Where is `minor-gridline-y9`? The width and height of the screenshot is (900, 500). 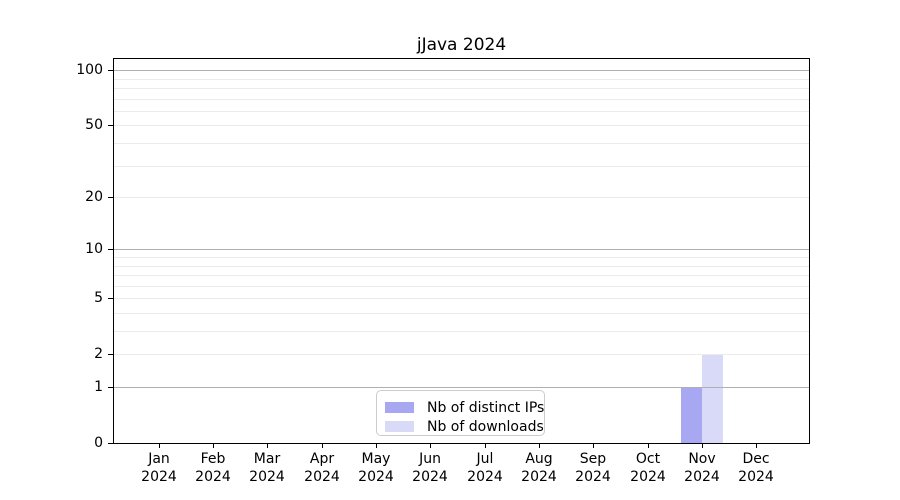 minor-gridline-y9 is located at coordinates (461, 257).